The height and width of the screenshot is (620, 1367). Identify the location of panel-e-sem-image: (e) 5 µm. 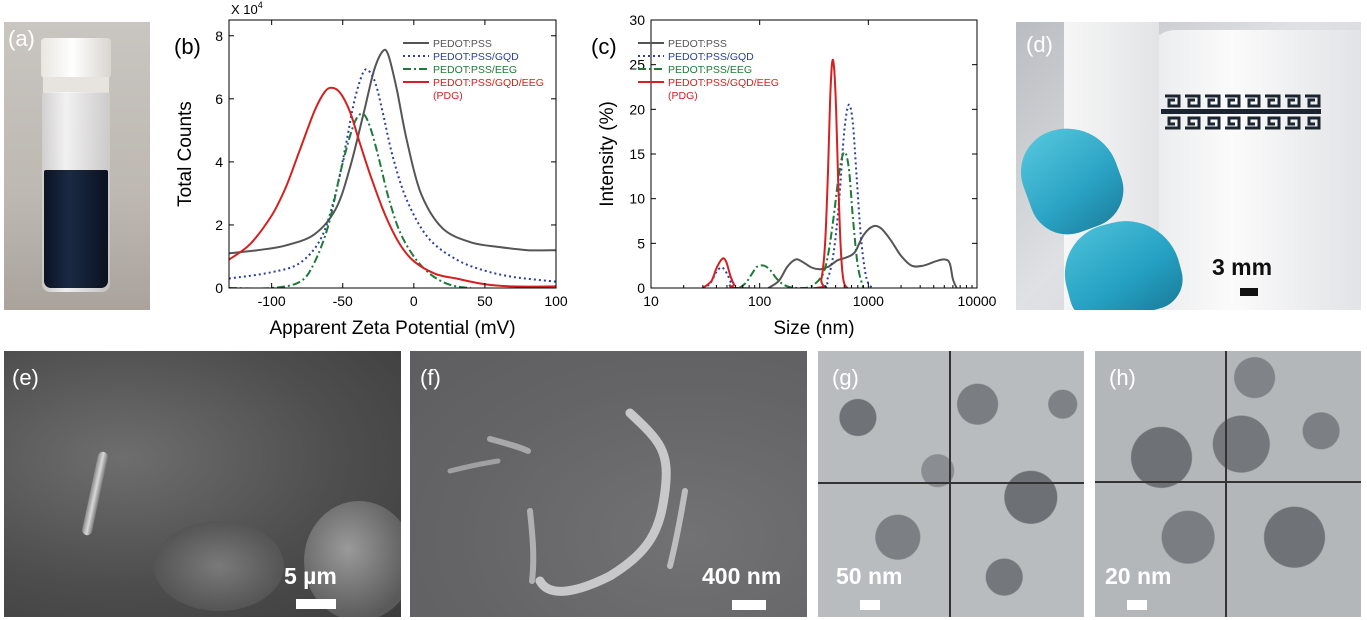
(202, 484).